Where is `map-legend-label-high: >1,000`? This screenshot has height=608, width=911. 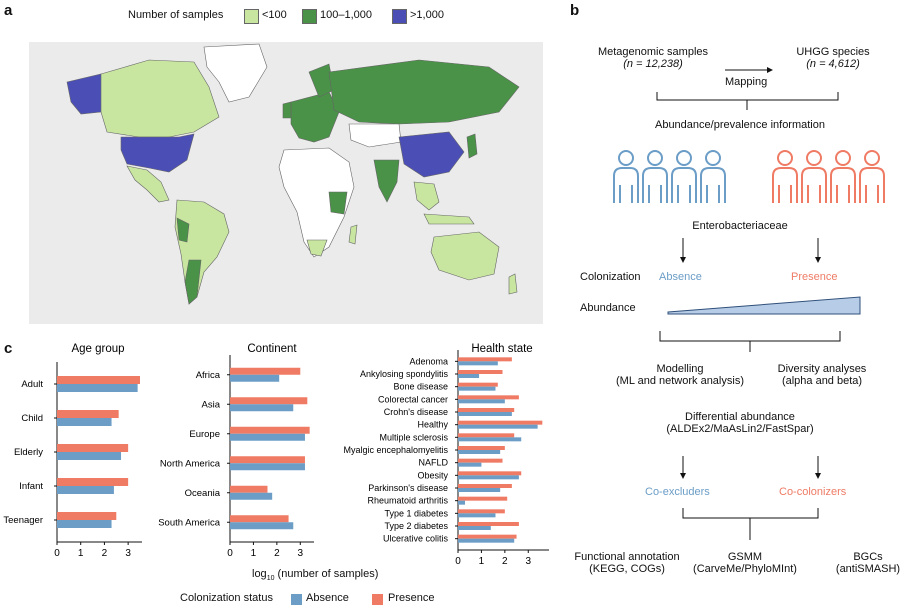 map-legend-label-high: >1,000 is located at coordinates (427, 15).